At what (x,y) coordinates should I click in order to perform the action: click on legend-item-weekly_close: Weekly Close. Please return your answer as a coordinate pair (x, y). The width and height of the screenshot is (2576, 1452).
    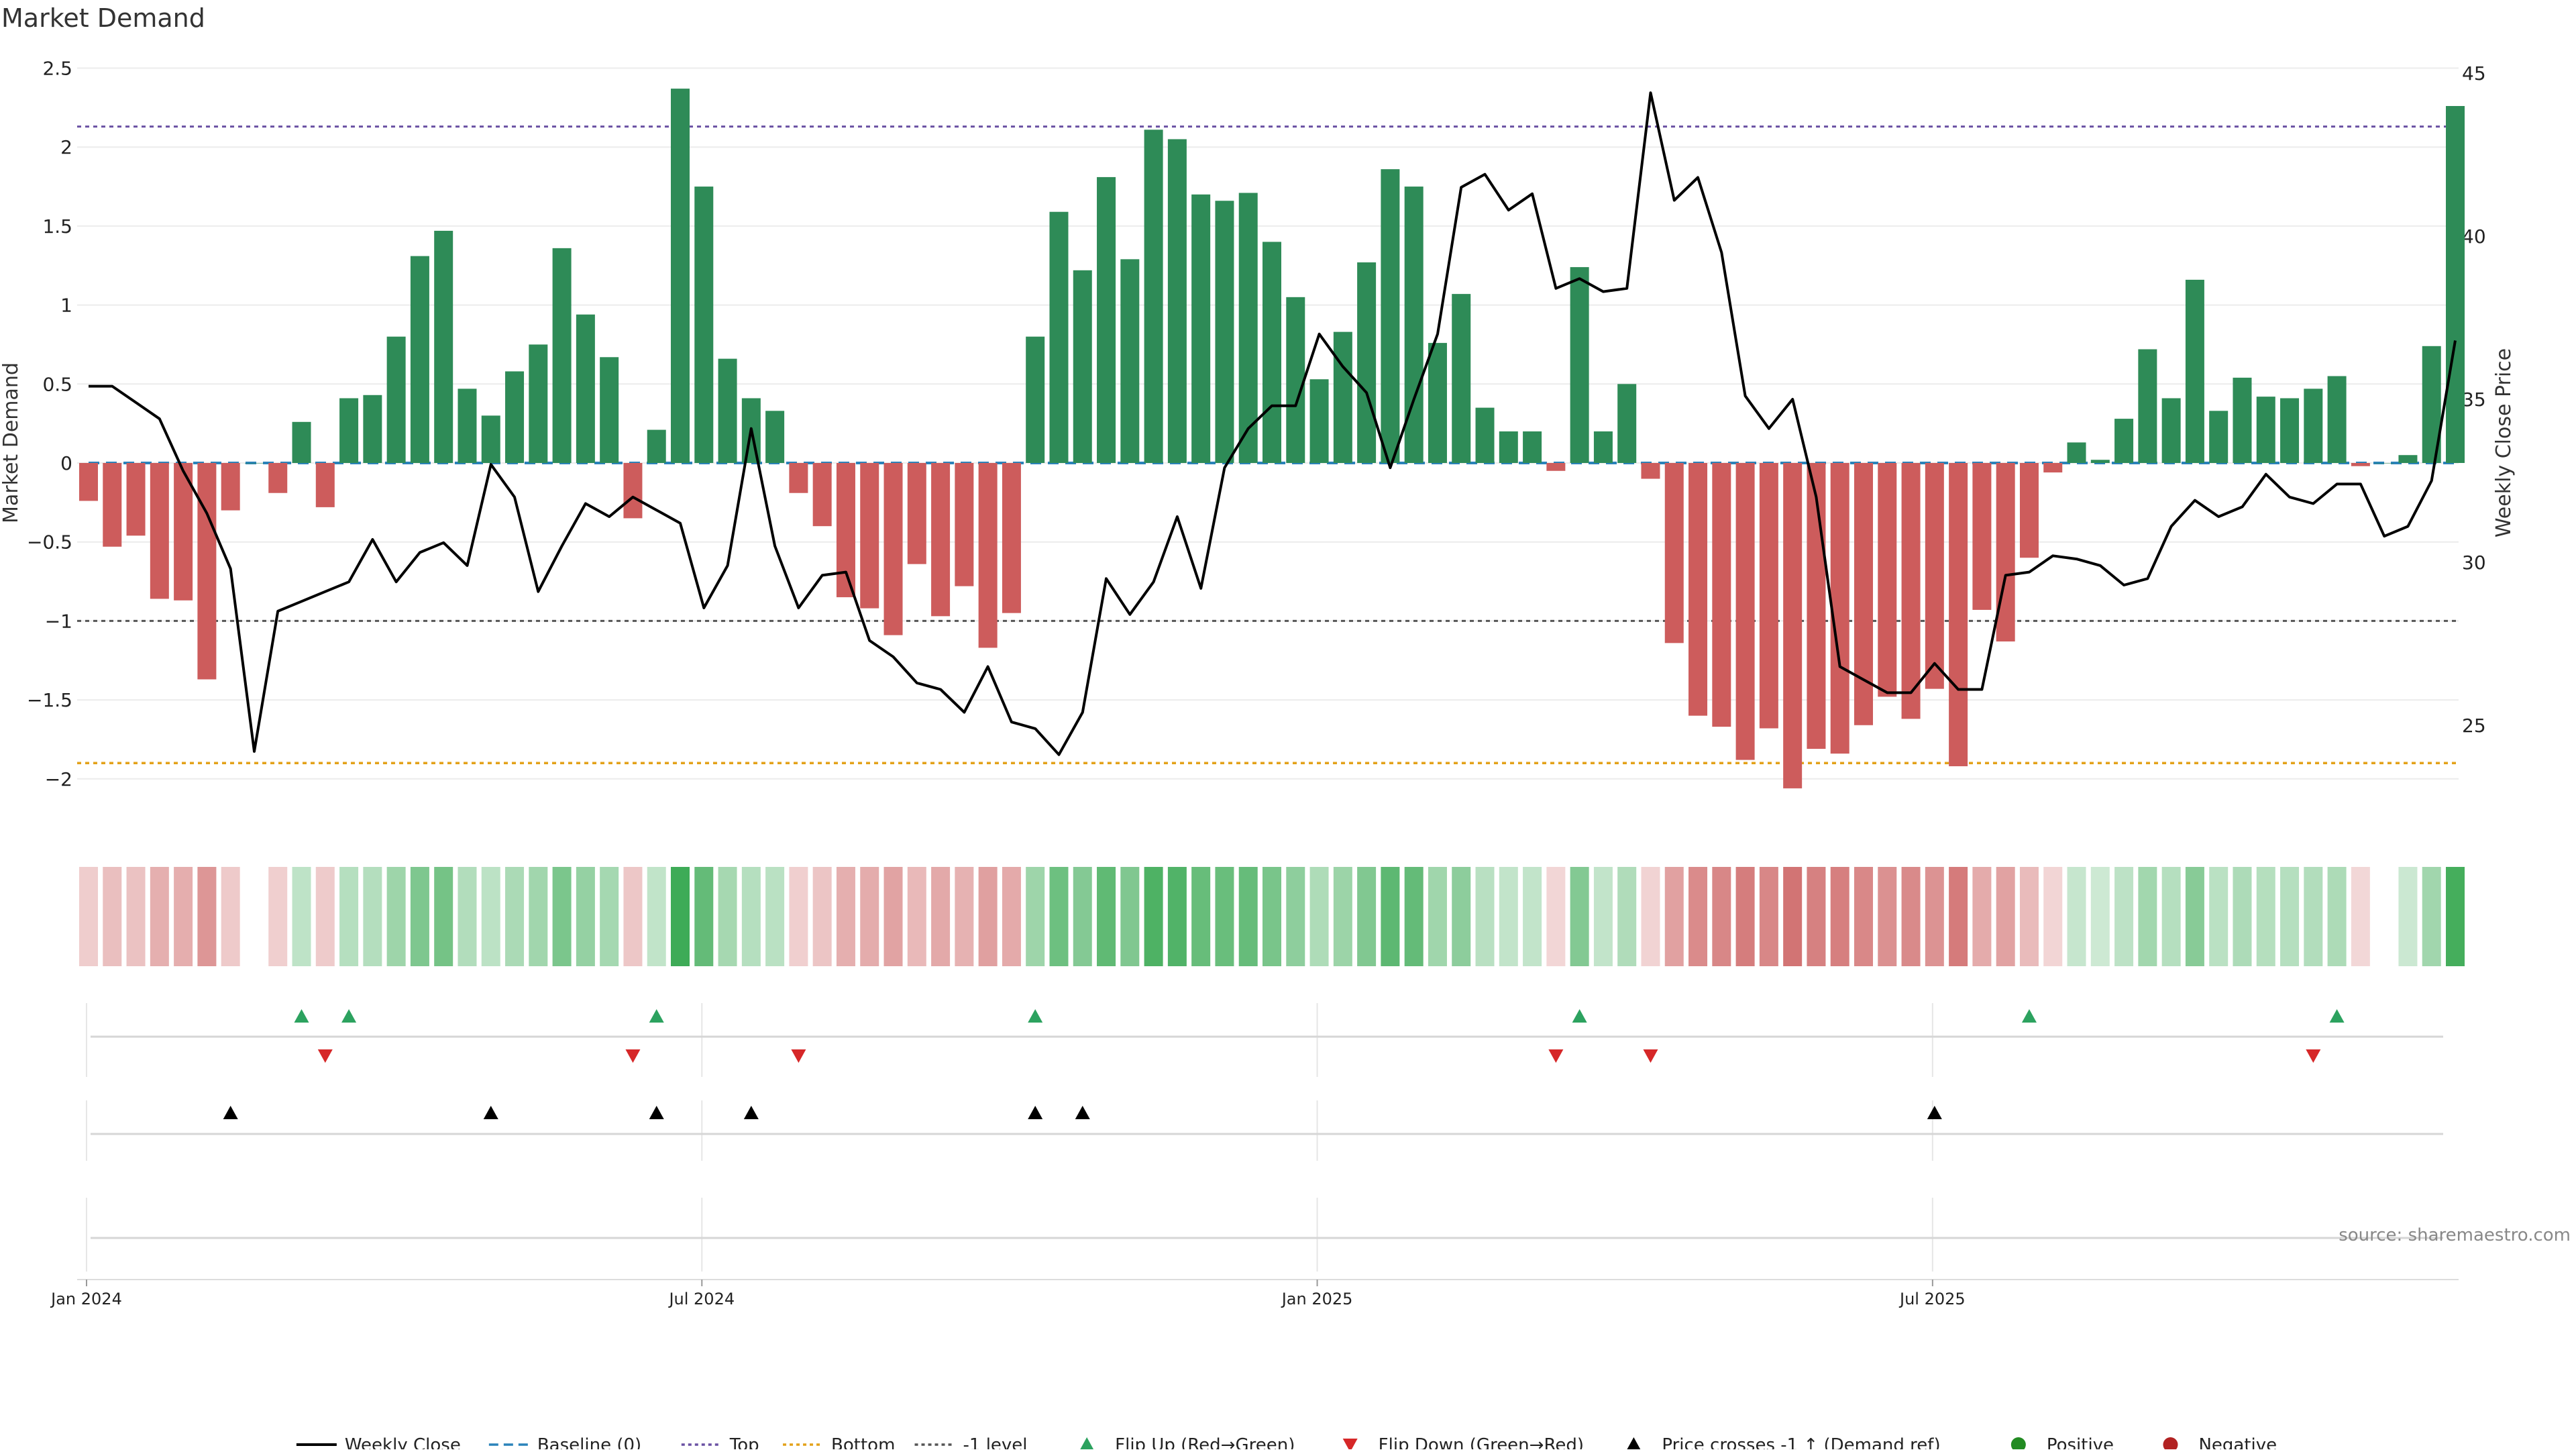
    Looking at the image, I should click on (378, 1444).